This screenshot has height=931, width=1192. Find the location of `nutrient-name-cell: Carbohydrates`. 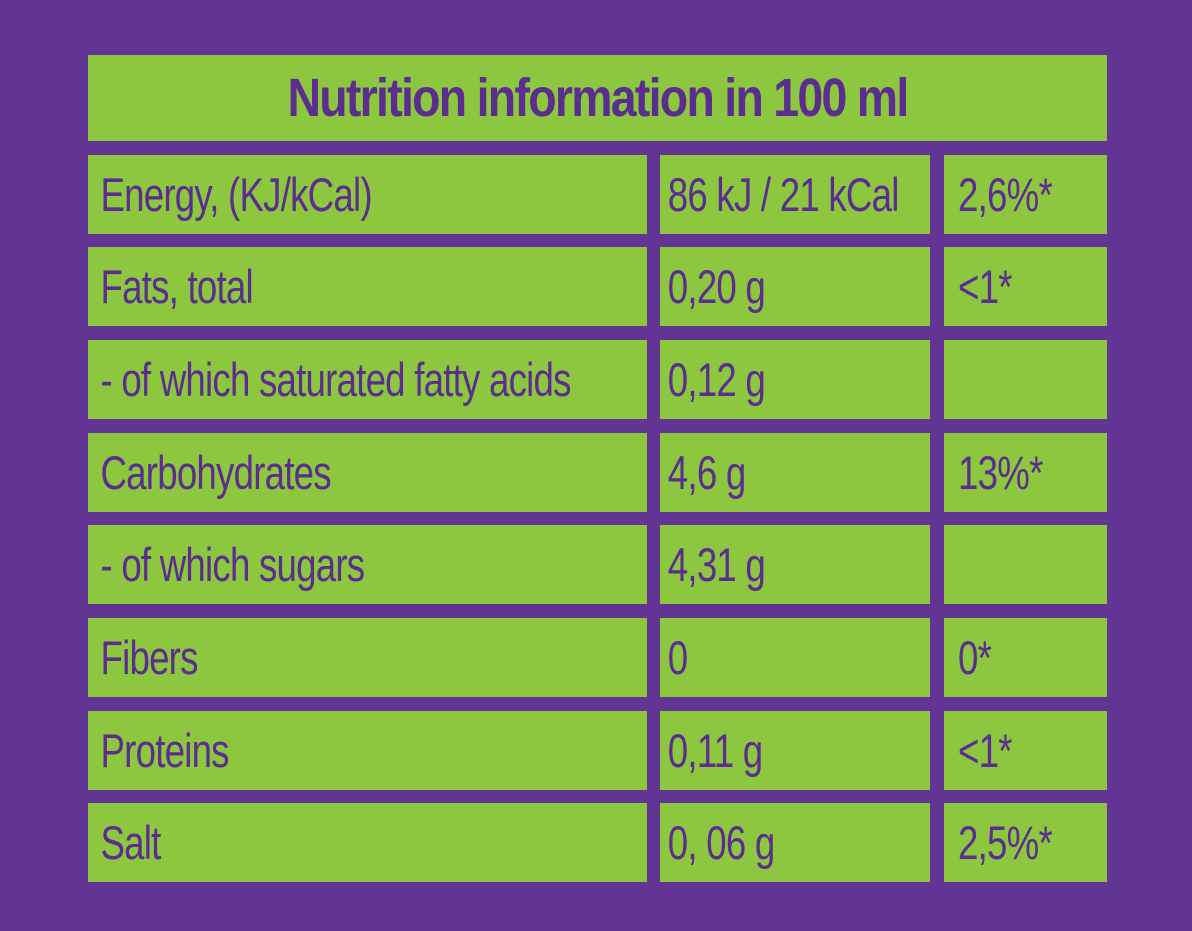

nutrient-name-cell: Carbohydrates is located at coordinates (367, 472).